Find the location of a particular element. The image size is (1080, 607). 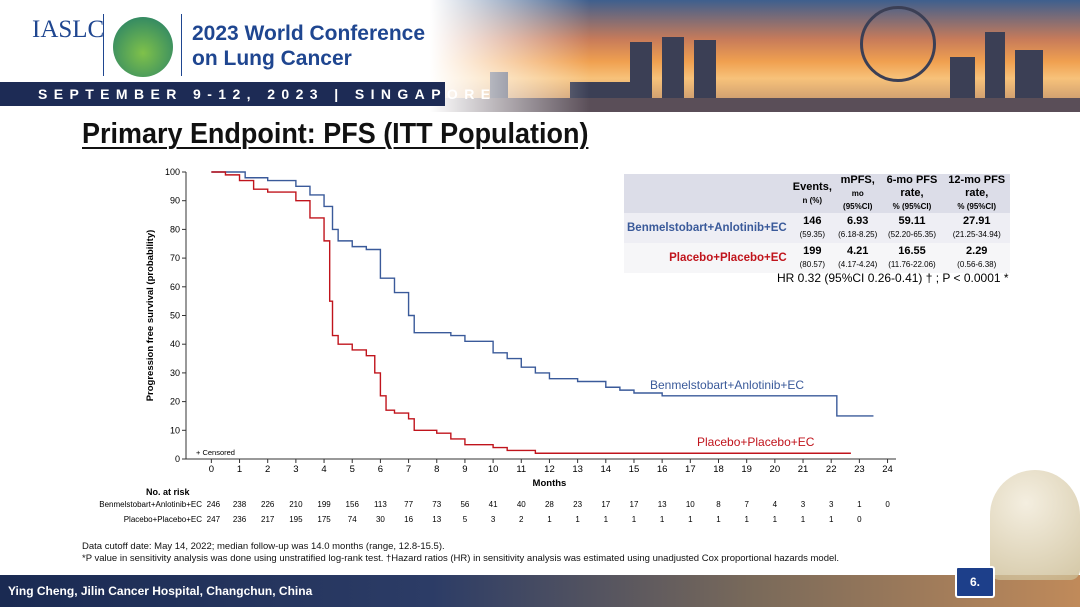

col-head: 6-mo PFS rate, is located at coordinates (912, 186).